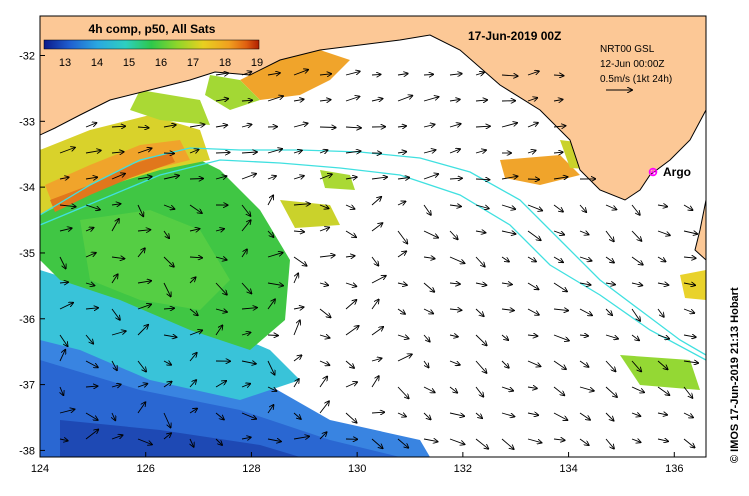 This screenshot has height=496, width=749. What do you see at coordinates (627, 49) in the screenshot?
I see `info-line-1: NRT00 GSL` at bounding box center [627, 49].